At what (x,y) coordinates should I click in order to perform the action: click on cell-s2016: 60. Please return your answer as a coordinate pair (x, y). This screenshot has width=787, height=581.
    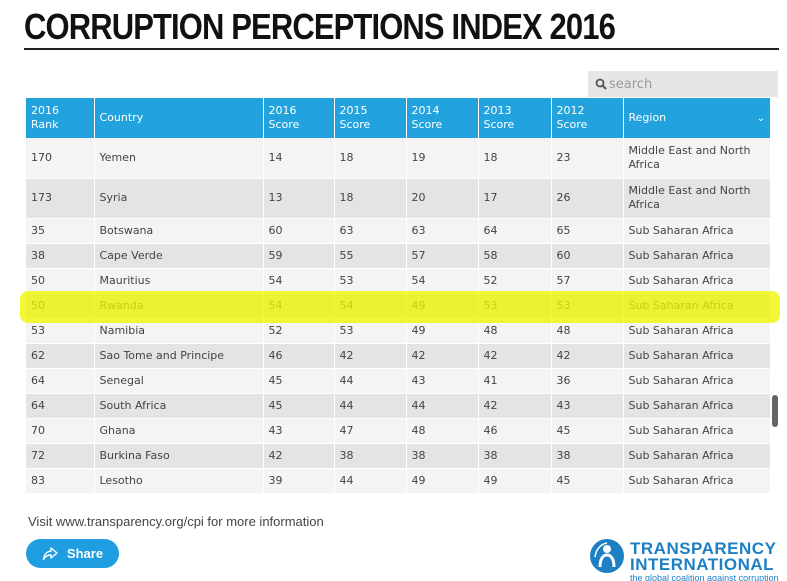
    Looking at the image, I should click on (299, 231).